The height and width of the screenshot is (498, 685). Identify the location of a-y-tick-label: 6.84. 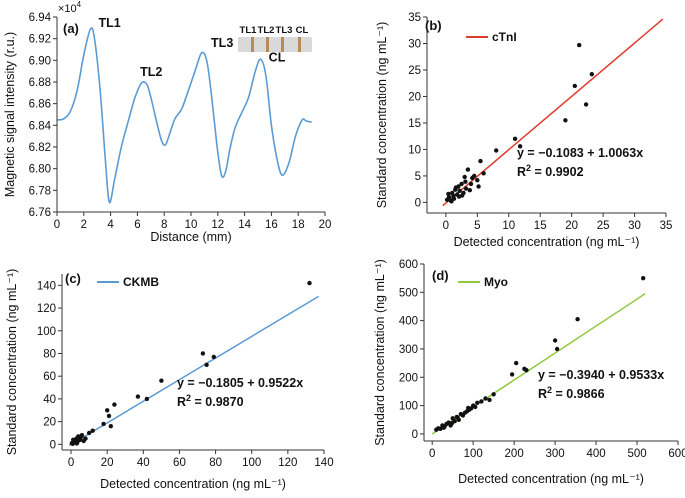
(40, 126).